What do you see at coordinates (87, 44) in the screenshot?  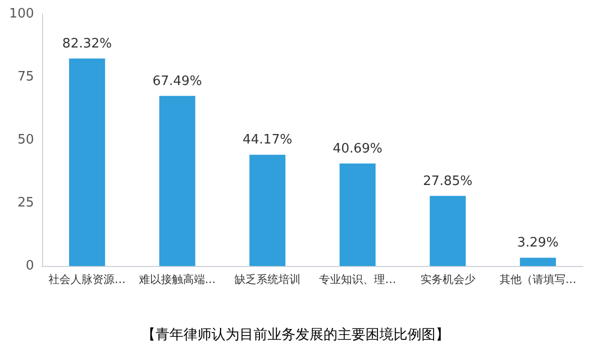 I see `data-label: 82.32%` at bounding box center [87, 44].